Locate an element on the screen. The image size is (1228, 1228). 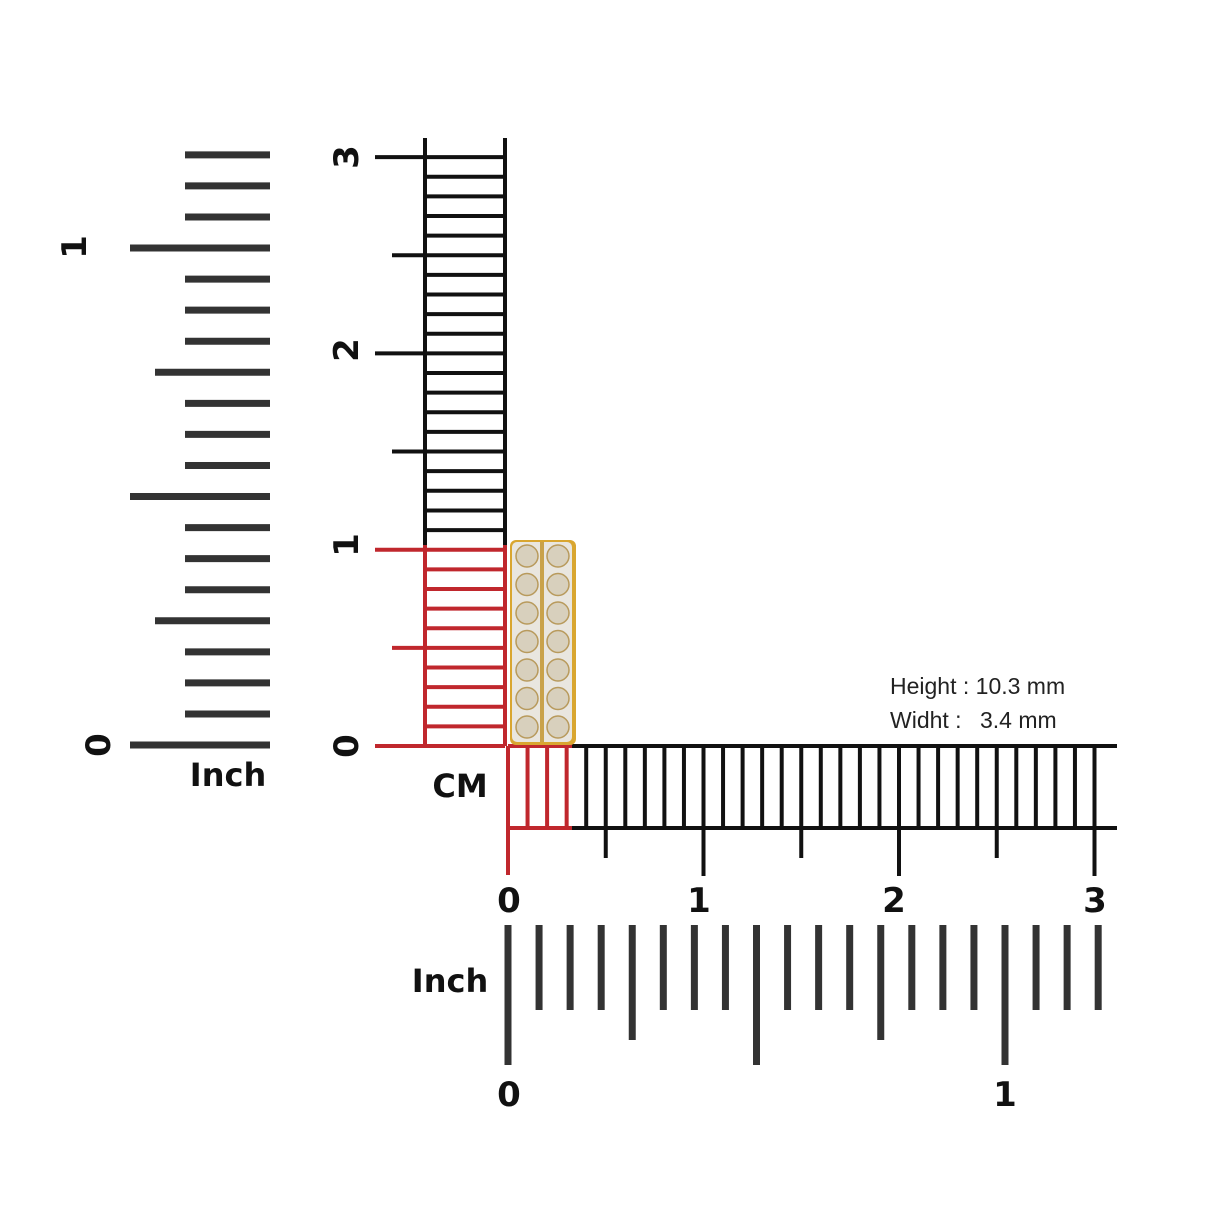
inch-v-unit-label: Inch is located at coordinates (228, 775).